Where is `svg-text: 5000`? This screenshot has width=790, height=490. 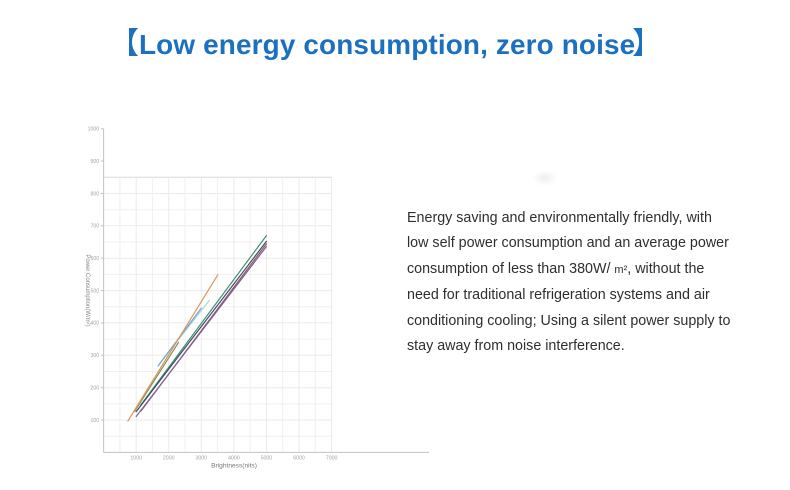
svg-text: 5000 is located at coordinates (267, 459).